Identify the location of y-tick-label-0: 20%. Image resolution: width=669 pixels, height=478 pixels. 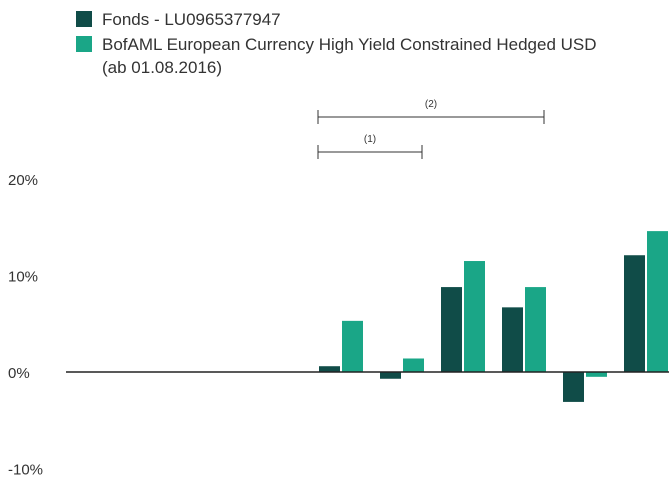
(23, 180).